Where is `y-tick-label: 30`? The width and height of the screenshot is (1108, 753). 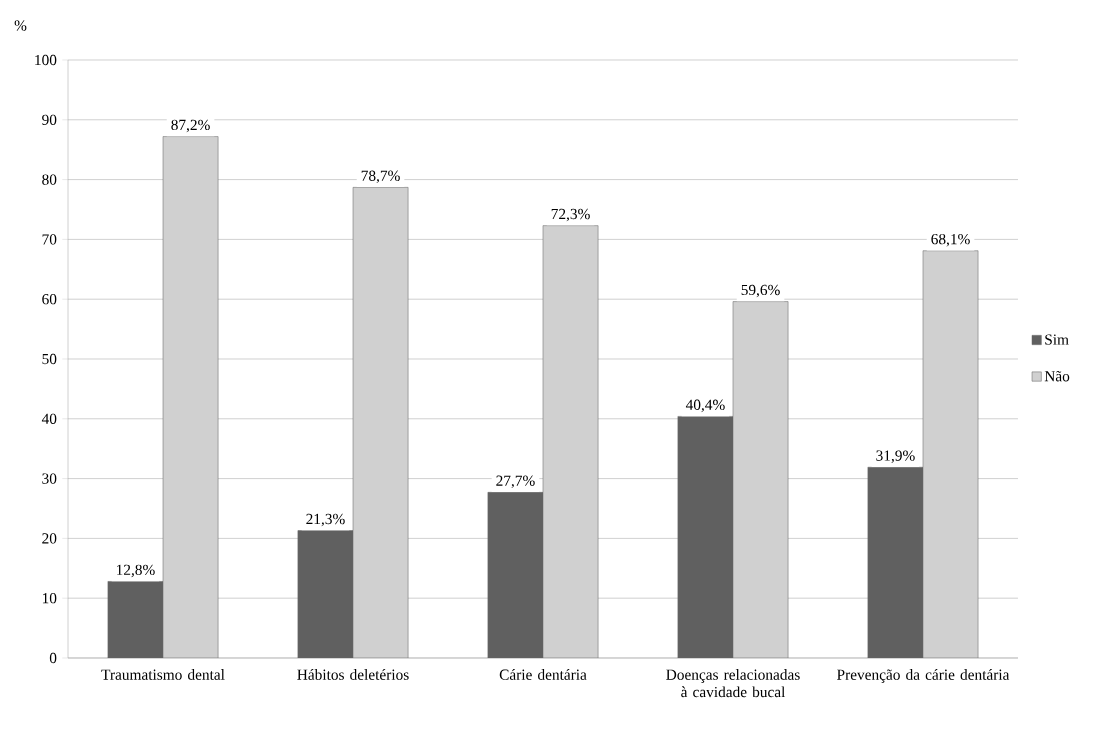
y-tick-label: 30 is located at coordinates (49, 478).